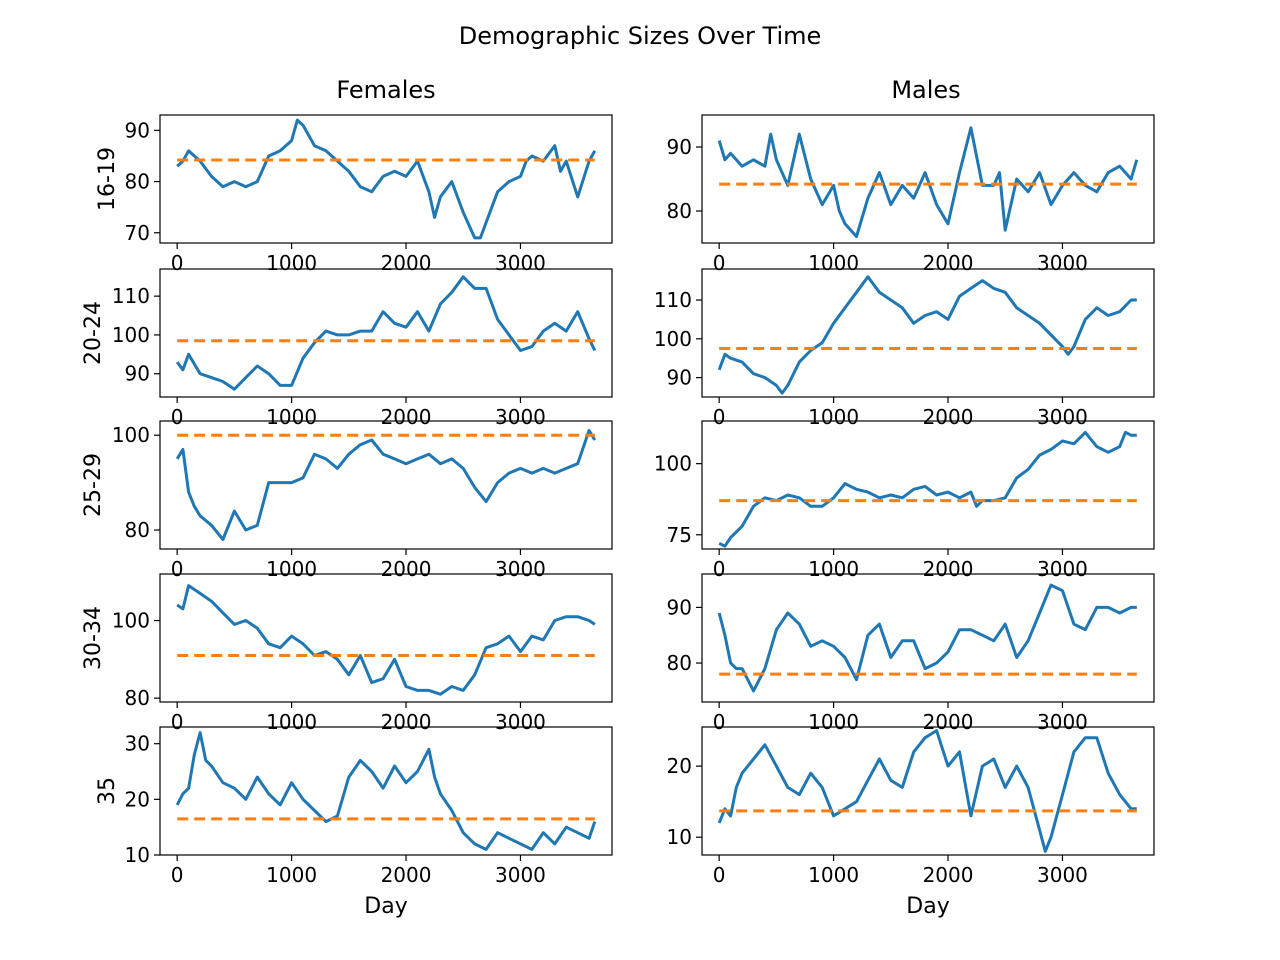  Describe the element at coordinates (107, 791) in the screenshot. I see `y-axis-label: 35` at that location.